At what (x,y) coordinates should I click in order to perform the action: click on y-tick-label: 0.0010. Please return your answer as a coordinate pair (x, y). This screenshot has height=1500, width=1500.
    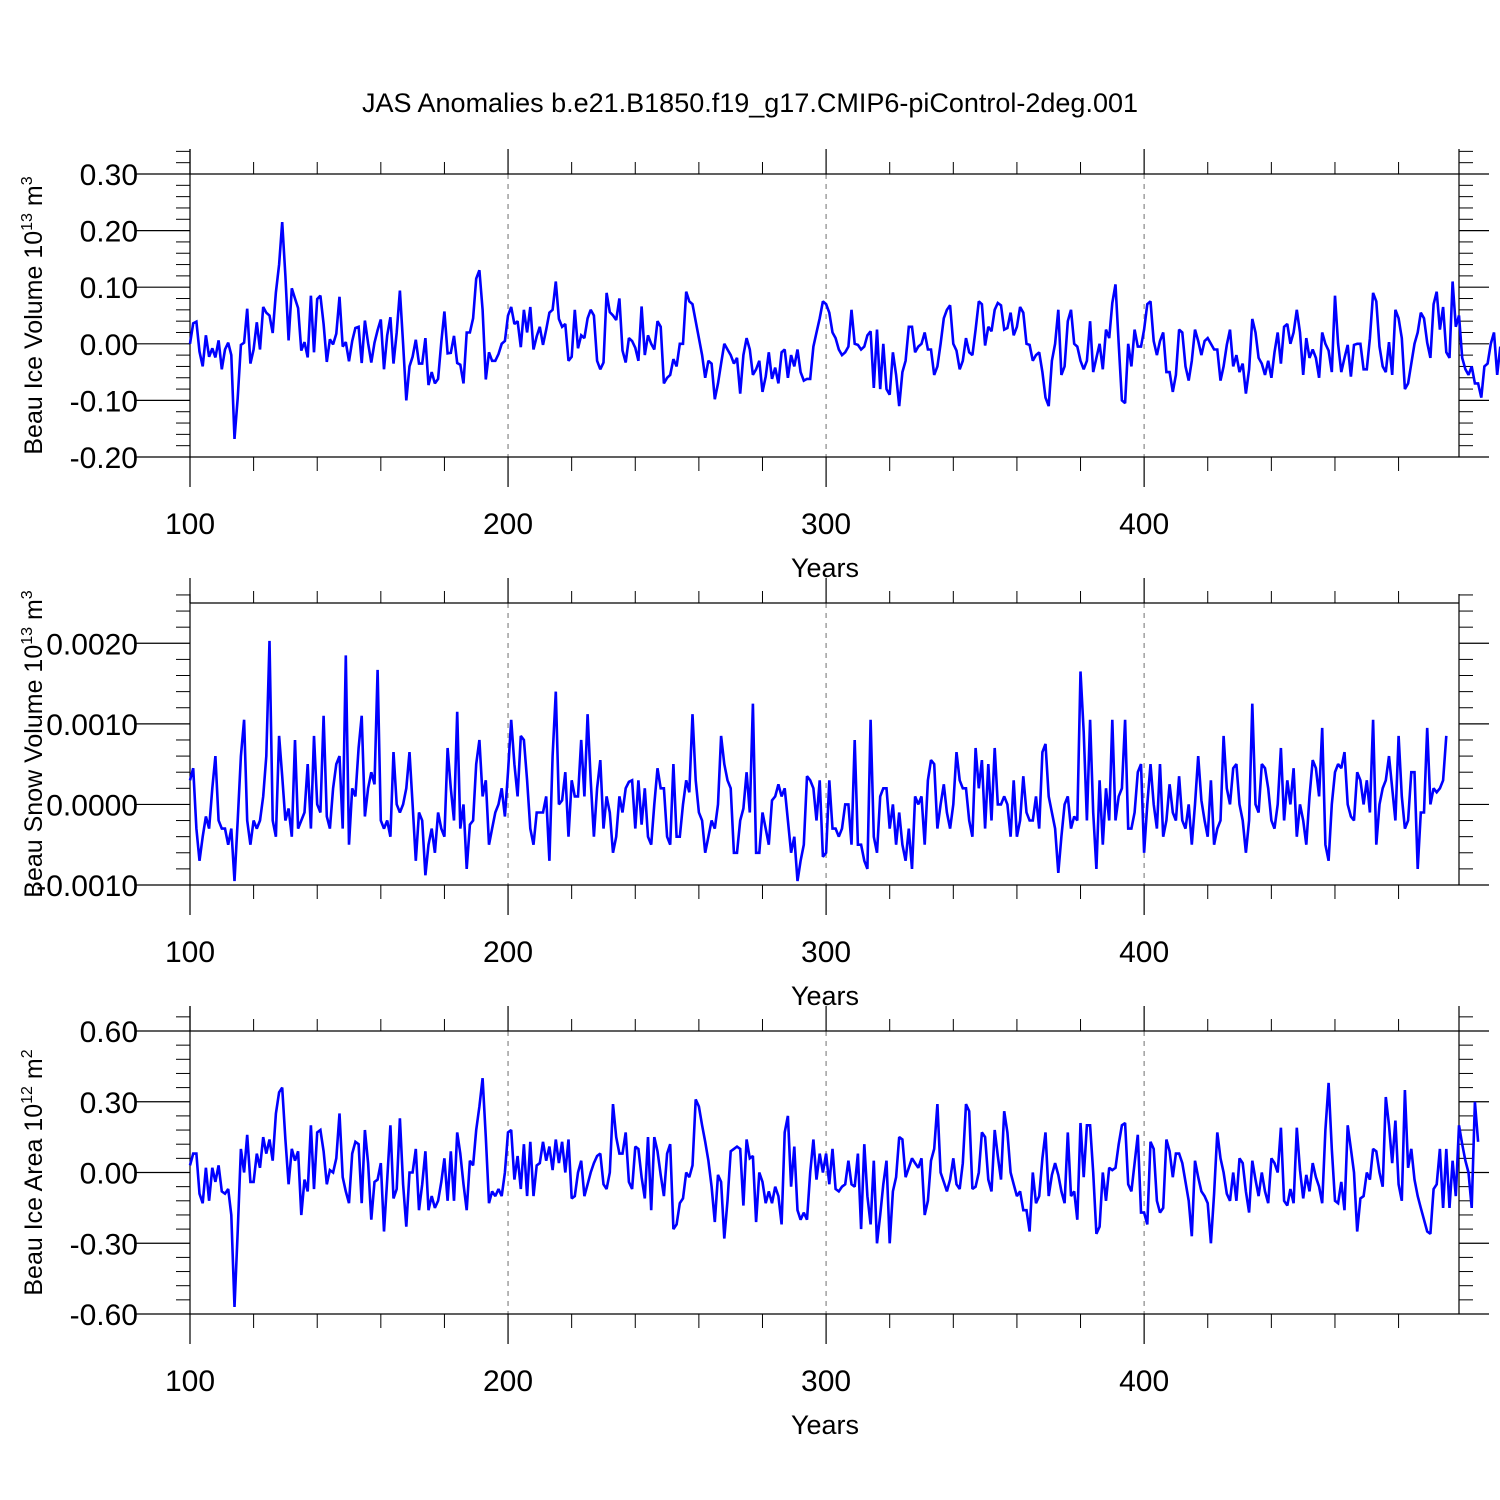
    Looking at the image, I should click on (92, 725).